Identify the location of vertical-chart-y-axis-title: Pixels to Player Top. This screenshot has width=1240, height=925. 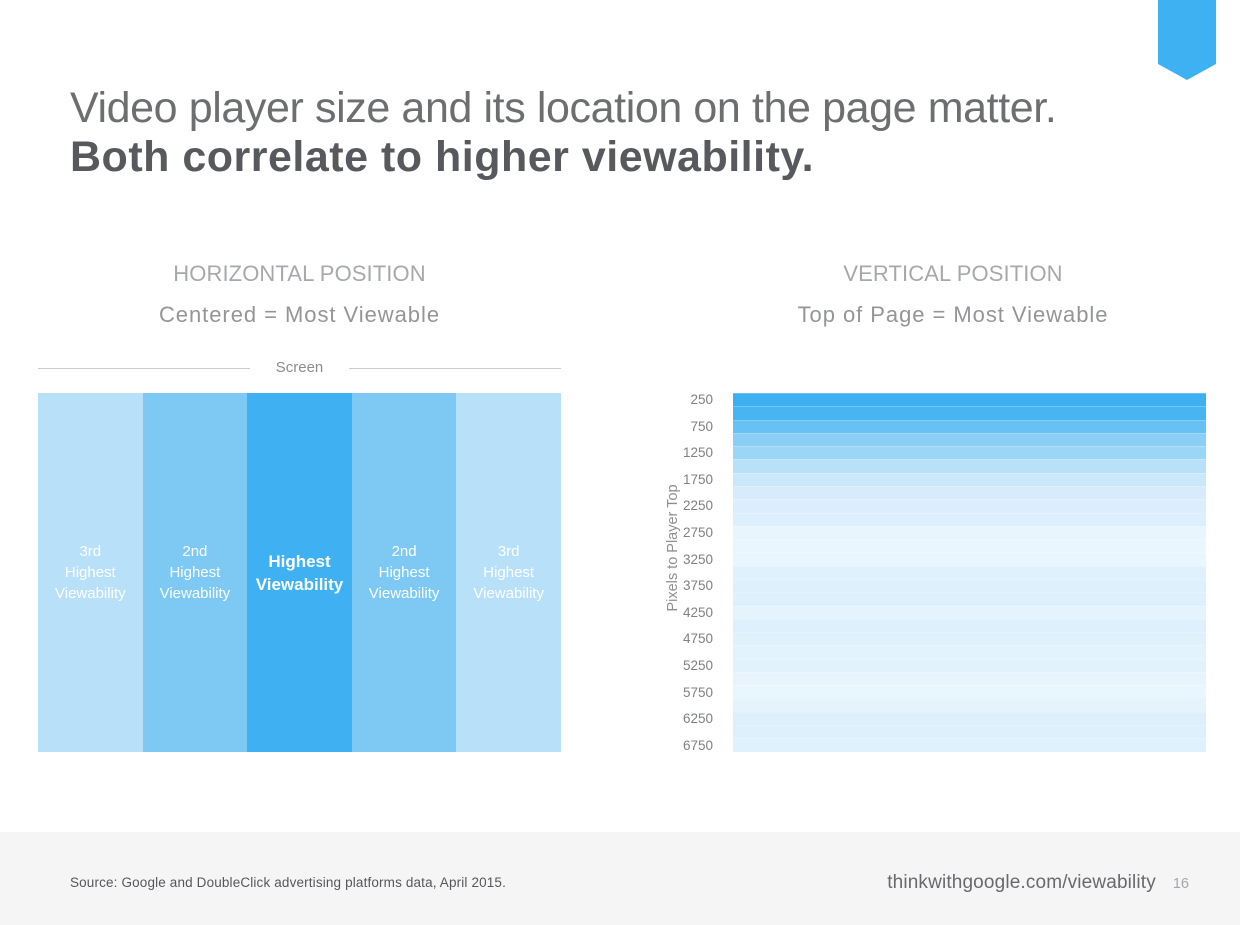
(673, 548).